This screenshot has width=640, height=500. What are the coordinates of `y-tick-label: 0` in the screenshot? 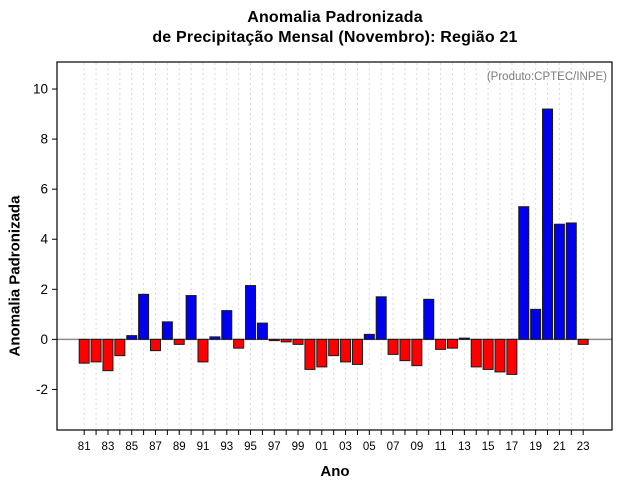 It's located at (44, 339).